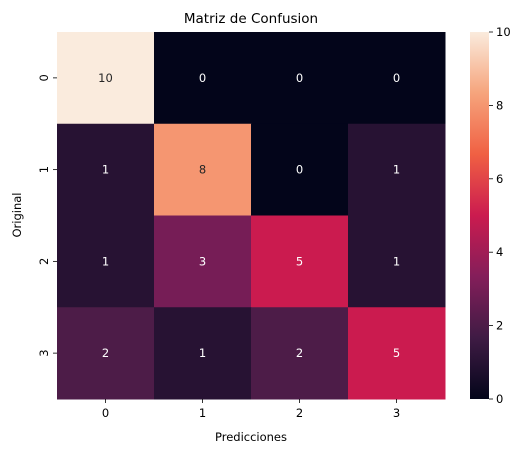 The width and height of the screenshot is (530, 453). I want to click on y-axis-ticks: 0 1 2 3, so click(47, 215).